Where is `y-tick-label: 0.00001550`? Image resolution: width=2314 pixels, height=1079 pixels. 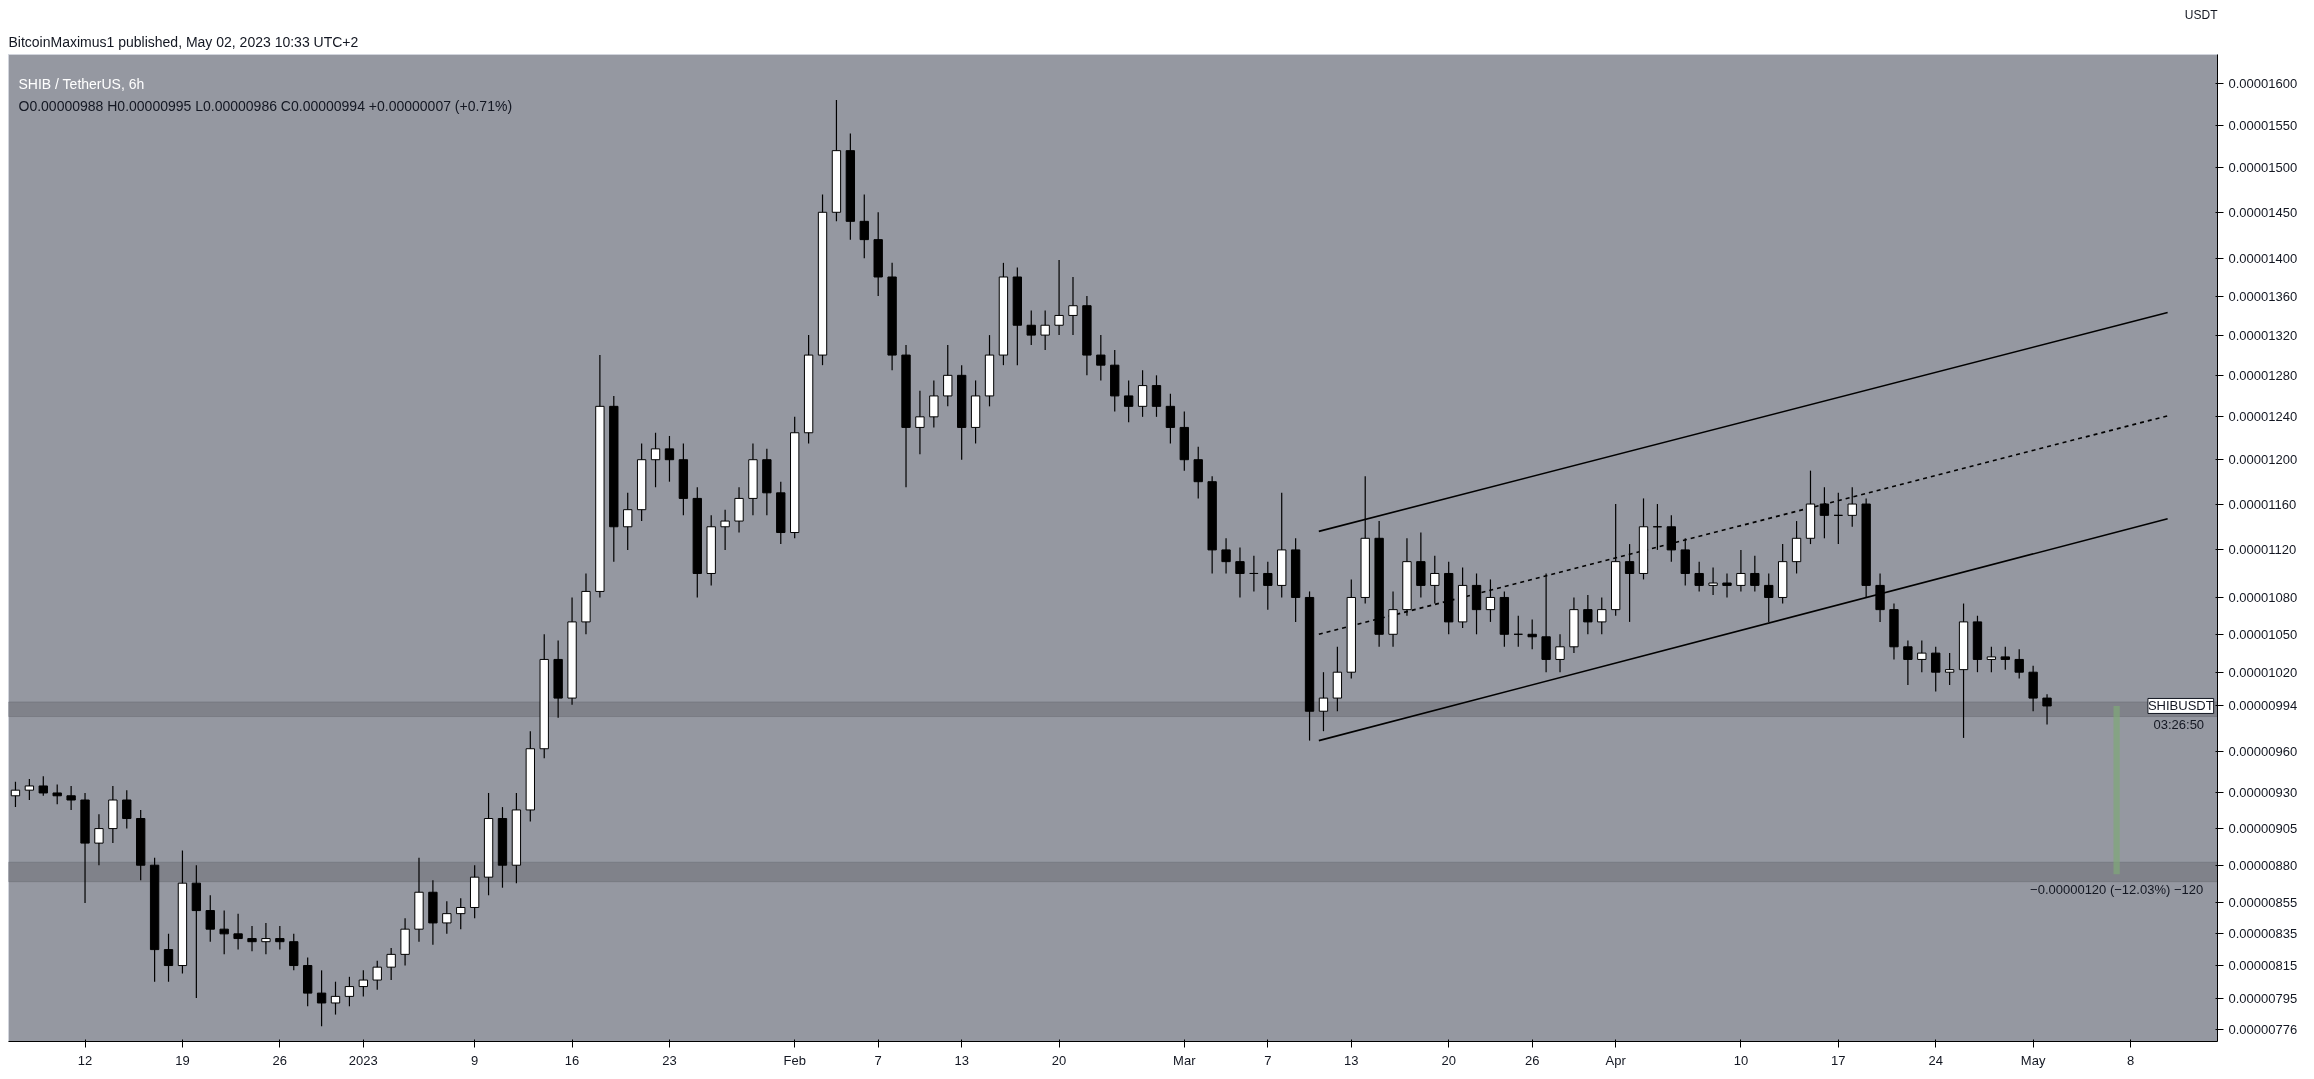 y-tick-label: 0.00001550 is located at coordinates (2263, 125).